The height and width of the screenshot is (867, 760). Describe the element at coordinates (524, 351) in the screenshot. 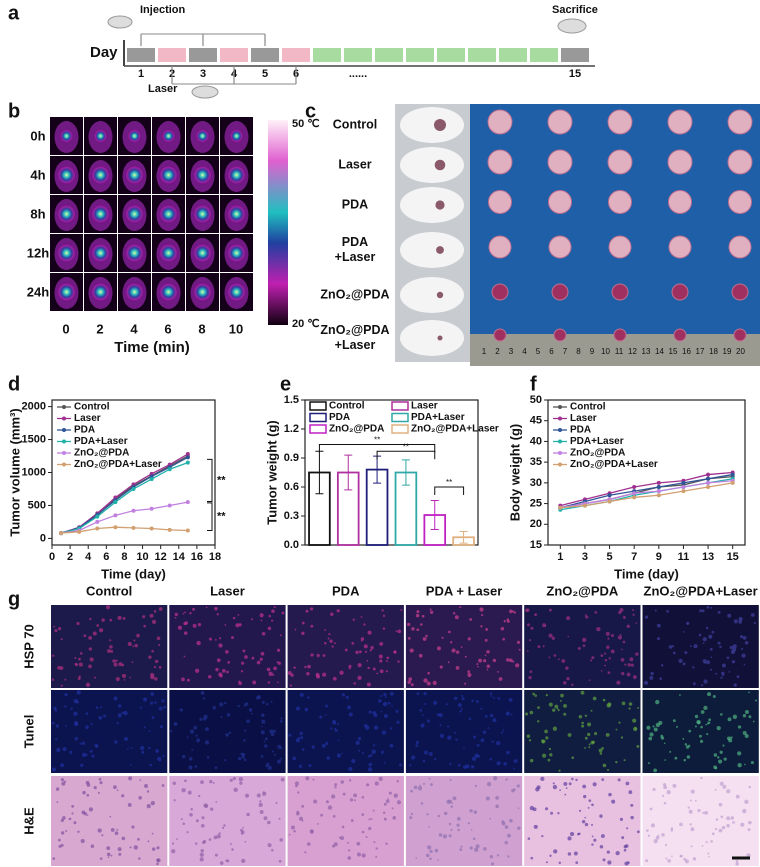

I see `ruler-number: 4` at that location.